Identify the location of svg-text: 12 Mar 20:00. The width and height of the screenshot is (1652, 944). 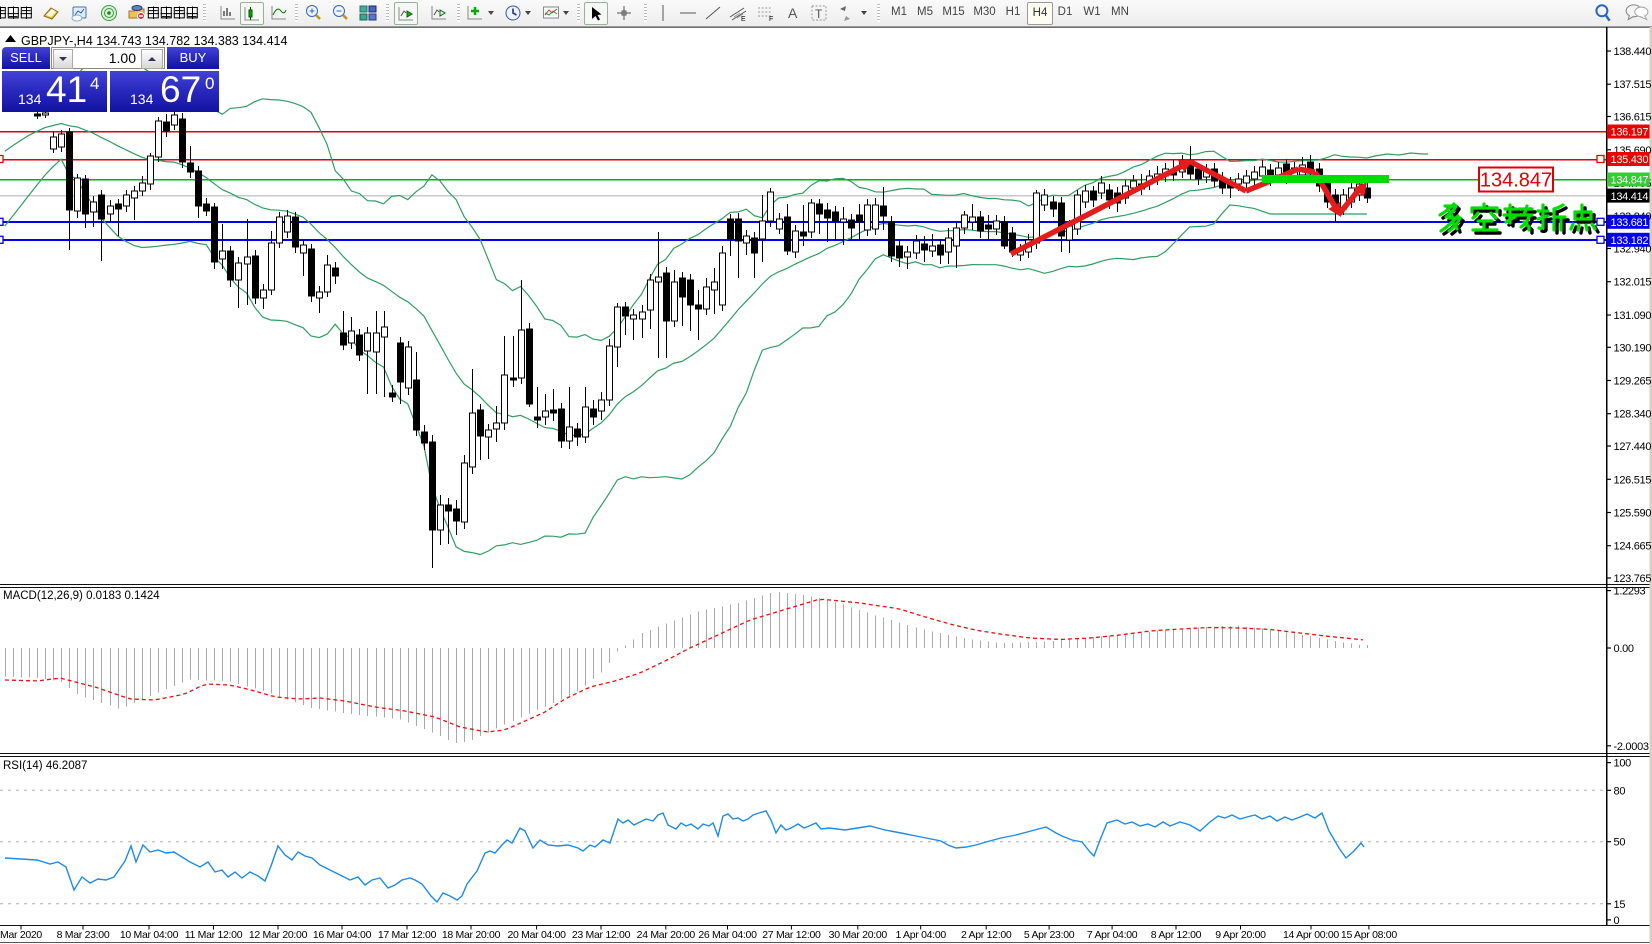
(278, 935).